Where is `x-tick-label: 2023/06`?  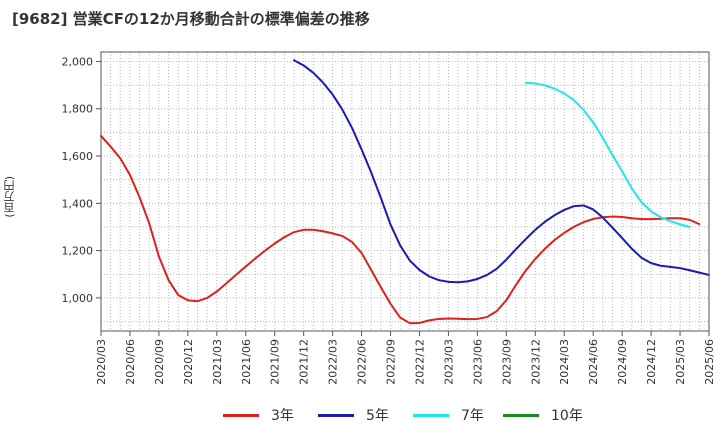 x-tick-label: 2023/06 is located at coordinates (477, 362).